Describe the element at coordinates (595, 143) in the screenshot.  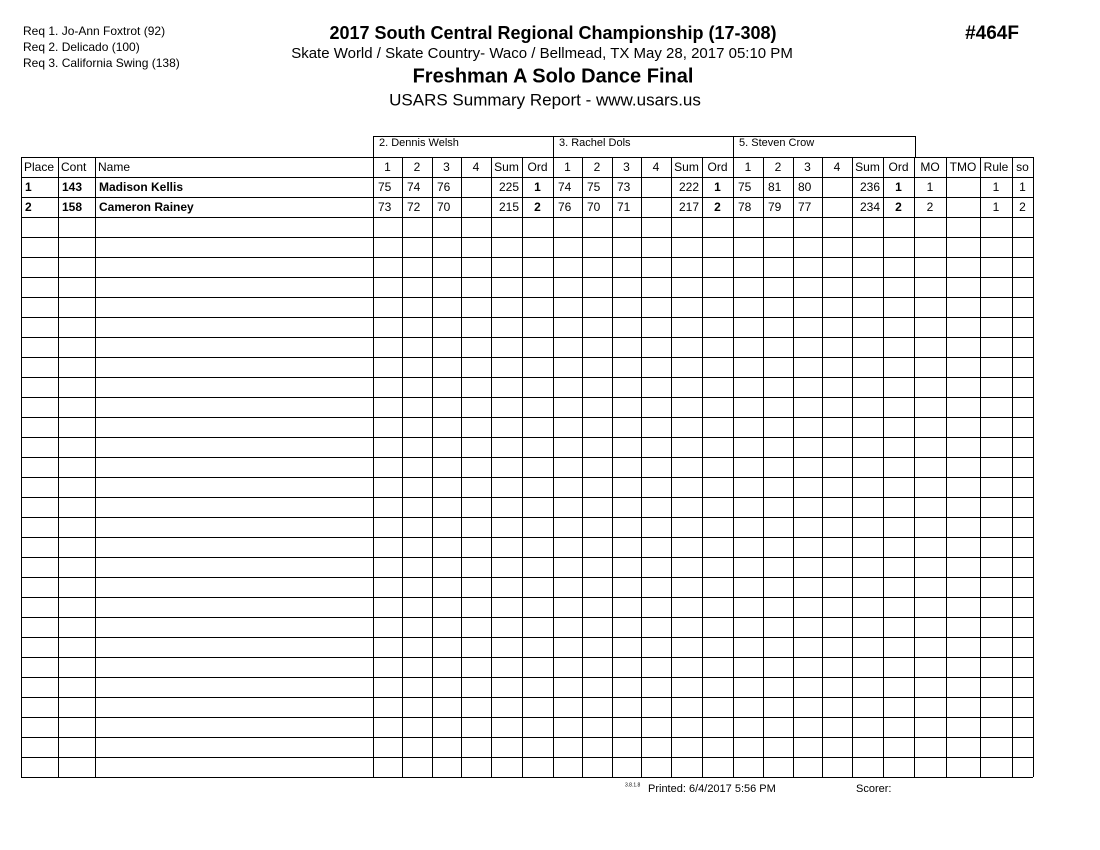
I see `judge-name: 3. Rachel Dols` at that location.